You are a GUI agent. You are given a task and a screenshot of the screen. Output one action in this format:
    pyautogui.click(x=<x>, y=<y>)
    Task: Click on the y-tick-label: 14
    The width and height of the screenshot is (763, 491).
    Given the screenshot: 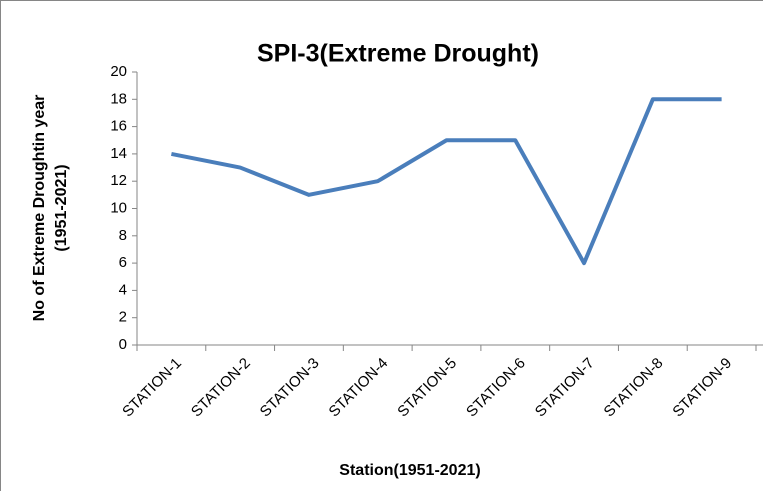 What is the action you would take?
    pyautogui.click(x=118, y=153)
    